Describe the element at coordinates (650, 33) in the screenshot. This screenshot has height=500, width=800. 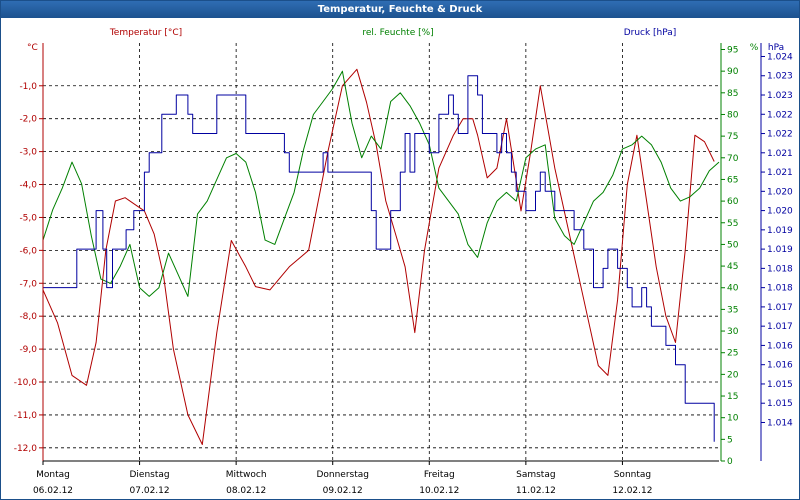
I see `pressure-axis-title: Druck [hPa]` at that location.